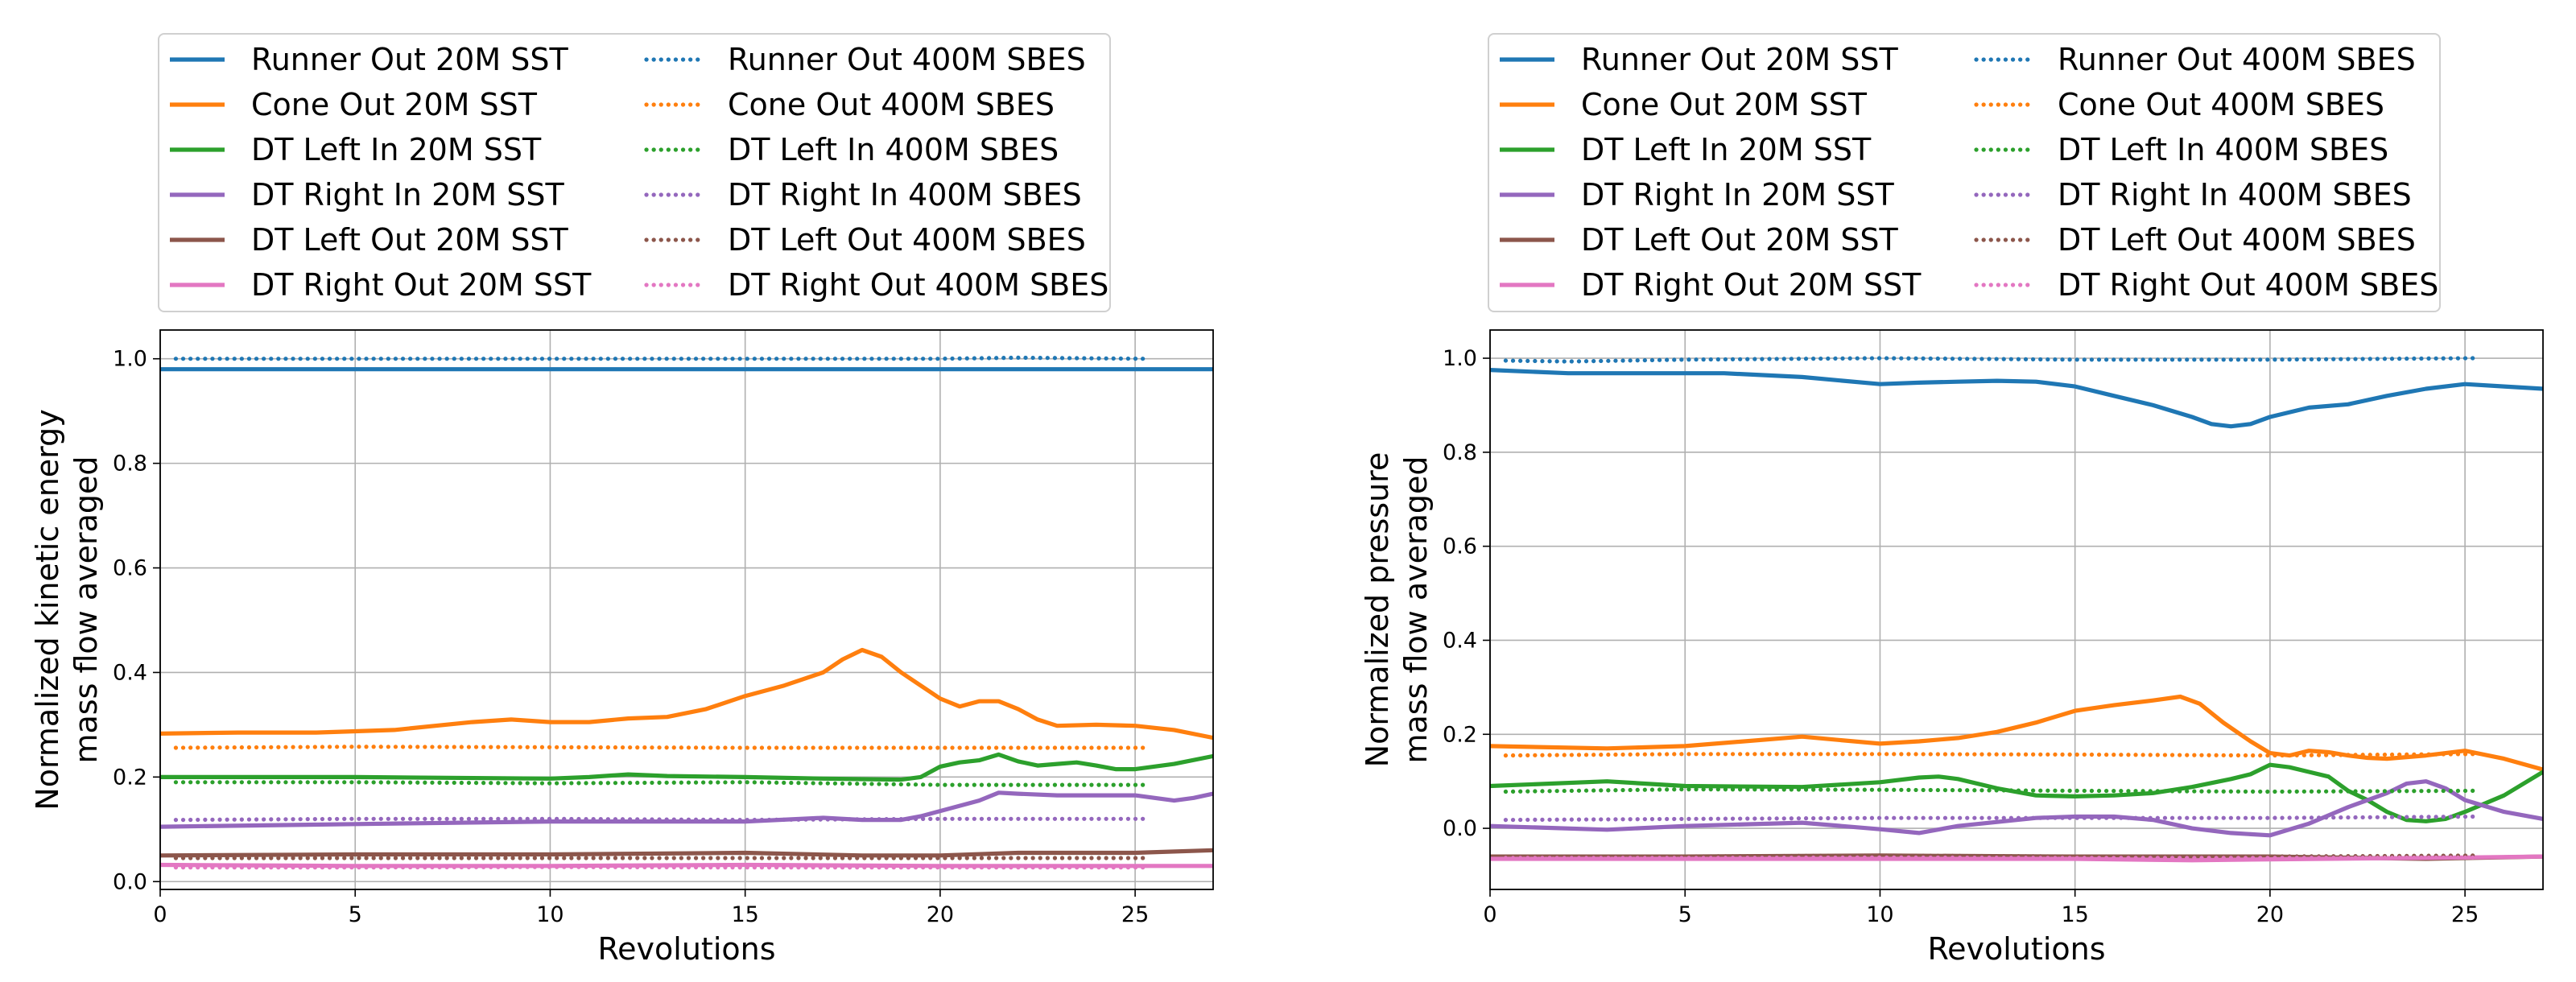 The height and width of the screenshot is (982, 2576). Describe the element at coordinates (2016, 398) in the screenshot. I see `series-line-runner-out-20m-sst` at that location.